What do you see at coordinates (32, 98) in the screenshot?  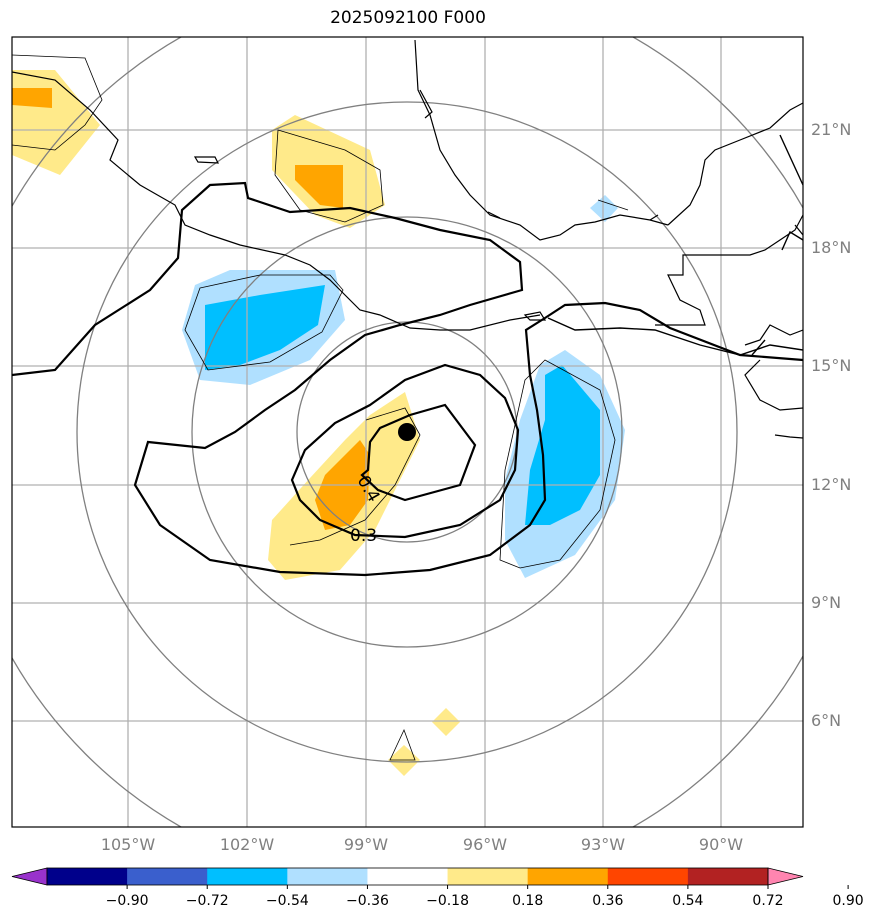 I see `strong-positive-anomaly-nw` at bounding box center [32, 98].